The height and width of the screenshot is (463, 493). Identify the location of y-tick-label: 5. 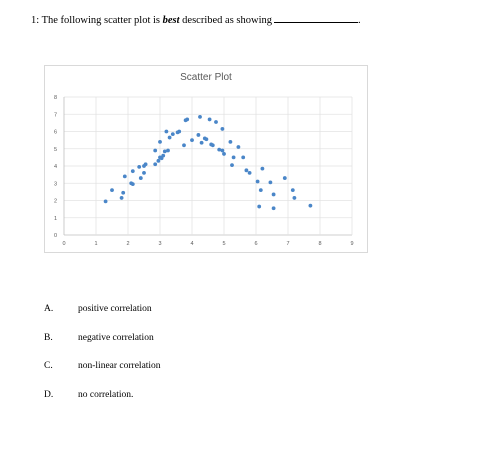
(55, 150).